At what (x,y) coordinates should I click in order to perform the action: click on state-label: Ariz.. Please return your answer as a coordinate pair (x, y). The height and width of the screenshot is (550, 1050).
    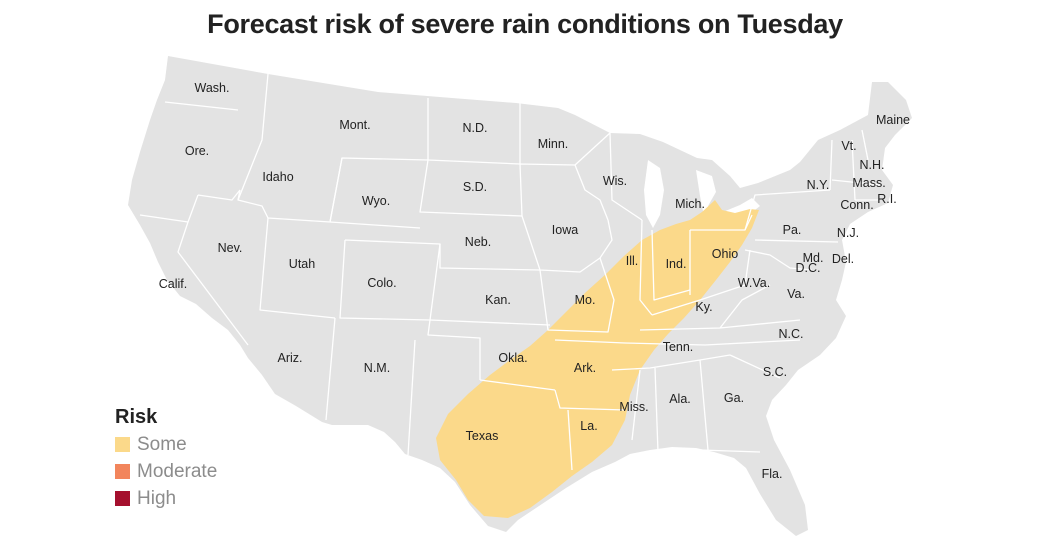
    Looking at the image, I should click on (290, 358).